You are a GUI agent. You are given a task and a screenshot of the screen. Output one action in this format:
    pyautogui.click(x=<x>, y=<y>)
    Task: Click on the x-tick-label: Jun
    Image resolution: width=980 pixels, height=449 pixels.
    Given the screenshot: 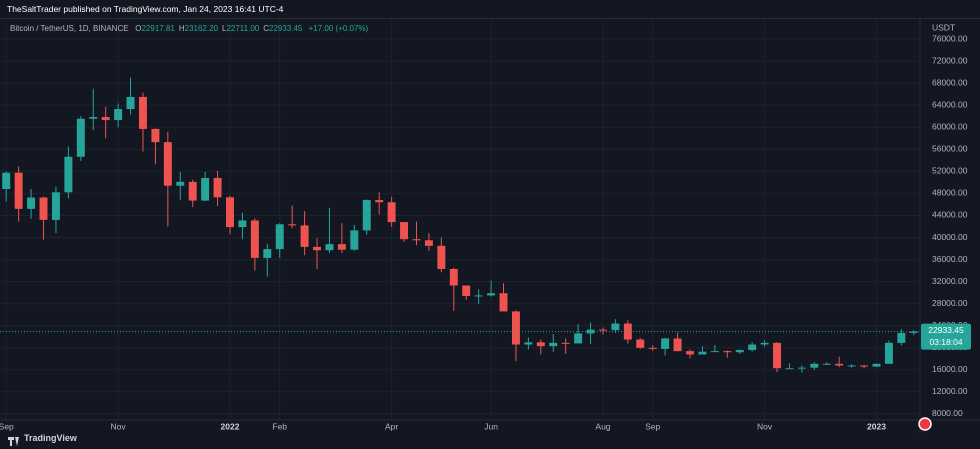 What is the action you would take?
    pyautogui.click(x=491, y=426)
    